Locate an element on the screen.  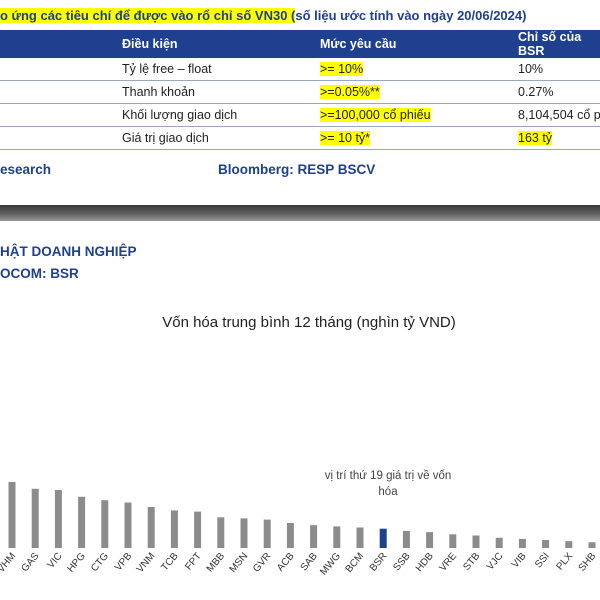
tick-label-ctg: CTG is located at coordinates (100, 562).